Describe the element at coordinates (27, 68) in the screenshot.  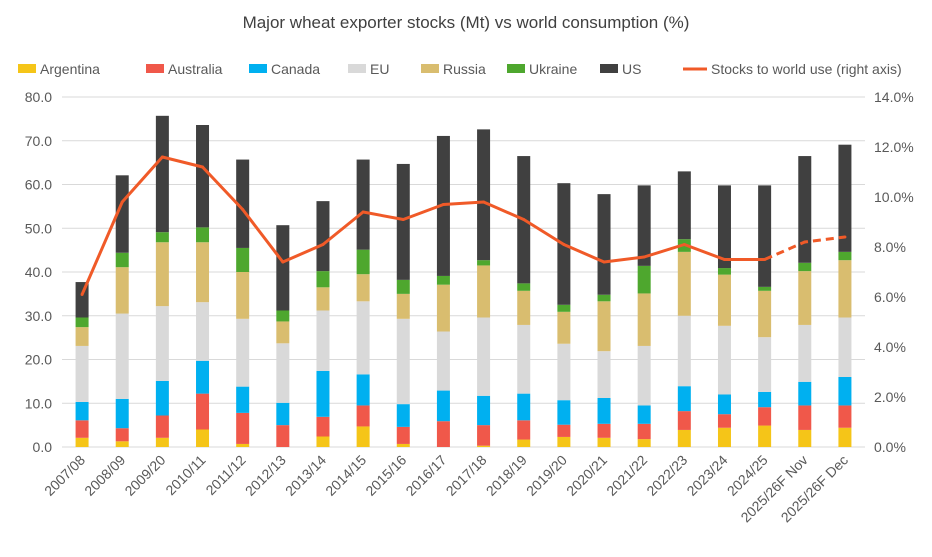
I see `legend-swatch-argentina` at that location.